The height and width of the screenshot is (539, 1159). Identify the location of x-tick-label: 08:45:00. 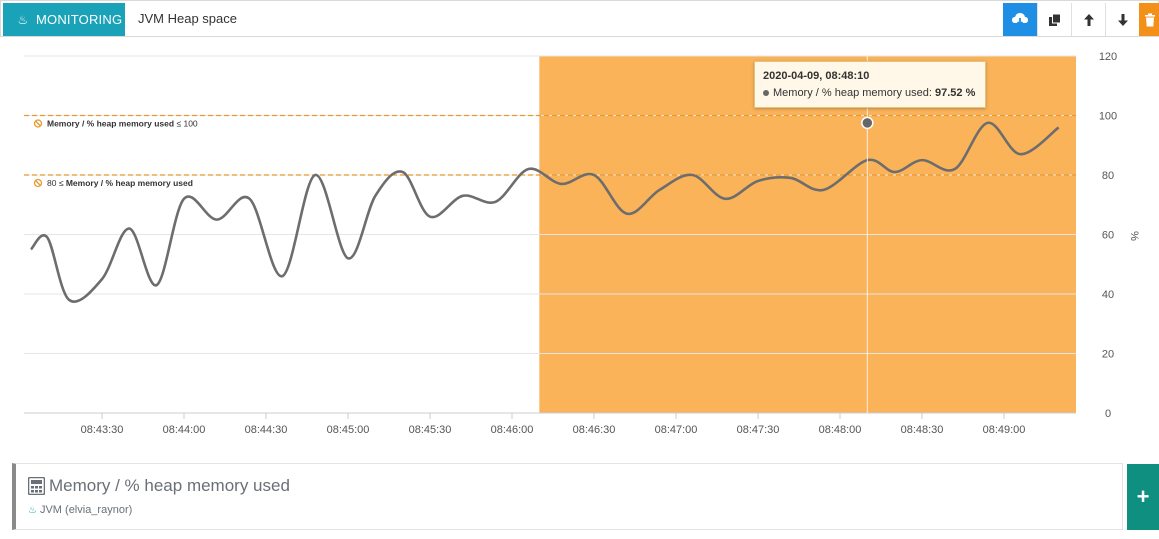
(348, 430).